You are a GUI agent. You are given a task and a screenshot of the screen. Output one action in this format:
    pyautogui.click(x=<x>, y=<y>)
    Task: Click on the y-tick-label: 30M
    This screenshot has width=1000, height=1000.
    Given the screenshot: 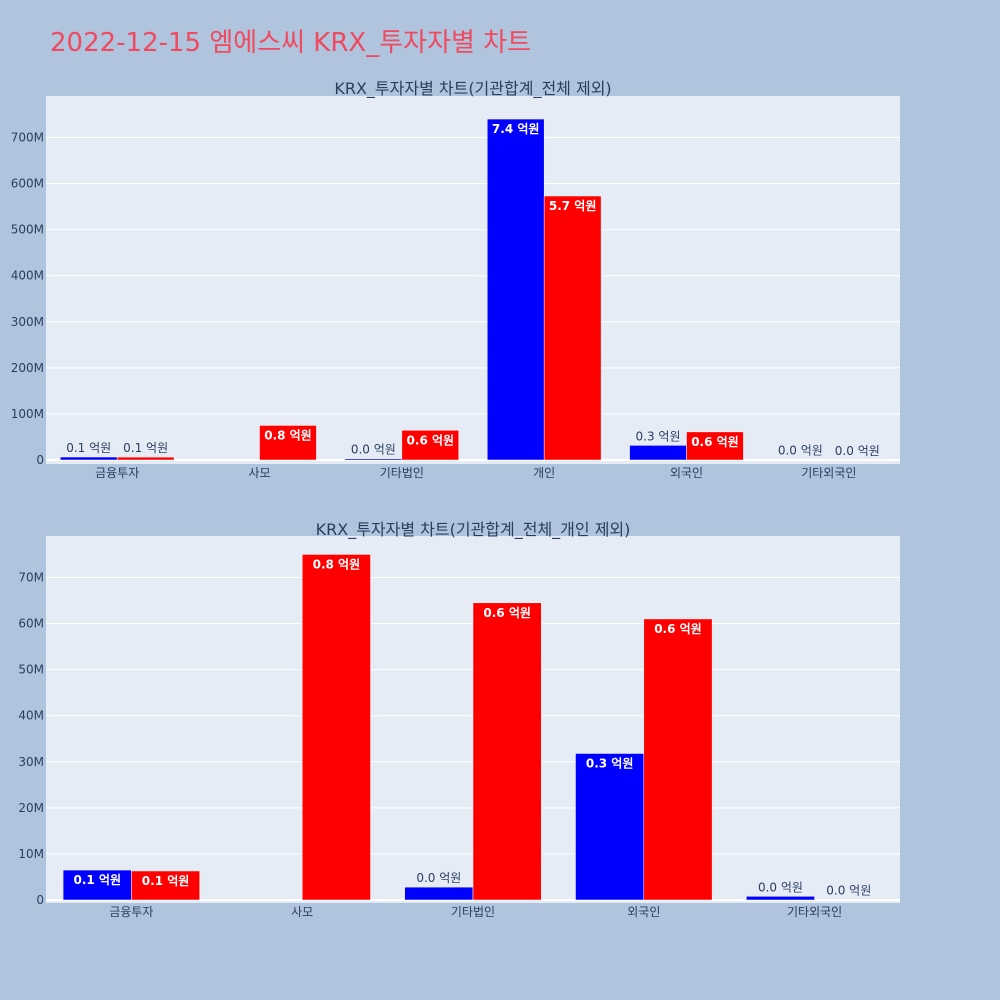 What is the action you would take?
    pyautogui.click(x=31, y=762)
    